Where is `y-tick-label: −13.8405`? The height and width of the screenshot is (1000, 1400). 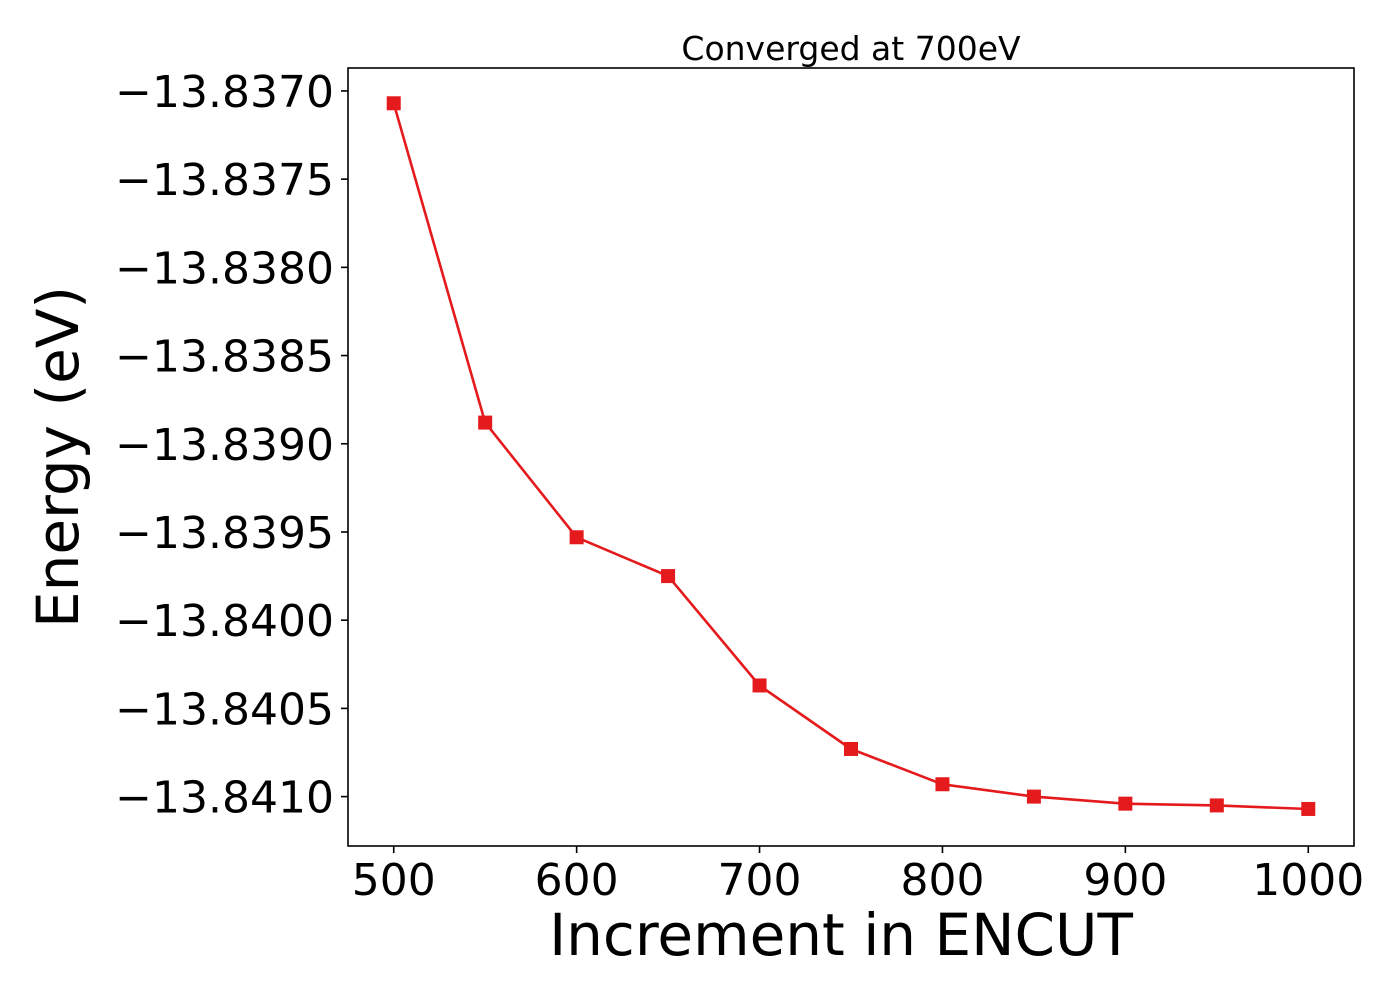 y-tick-label: −13.8405 is located at coordinates (224, 709).